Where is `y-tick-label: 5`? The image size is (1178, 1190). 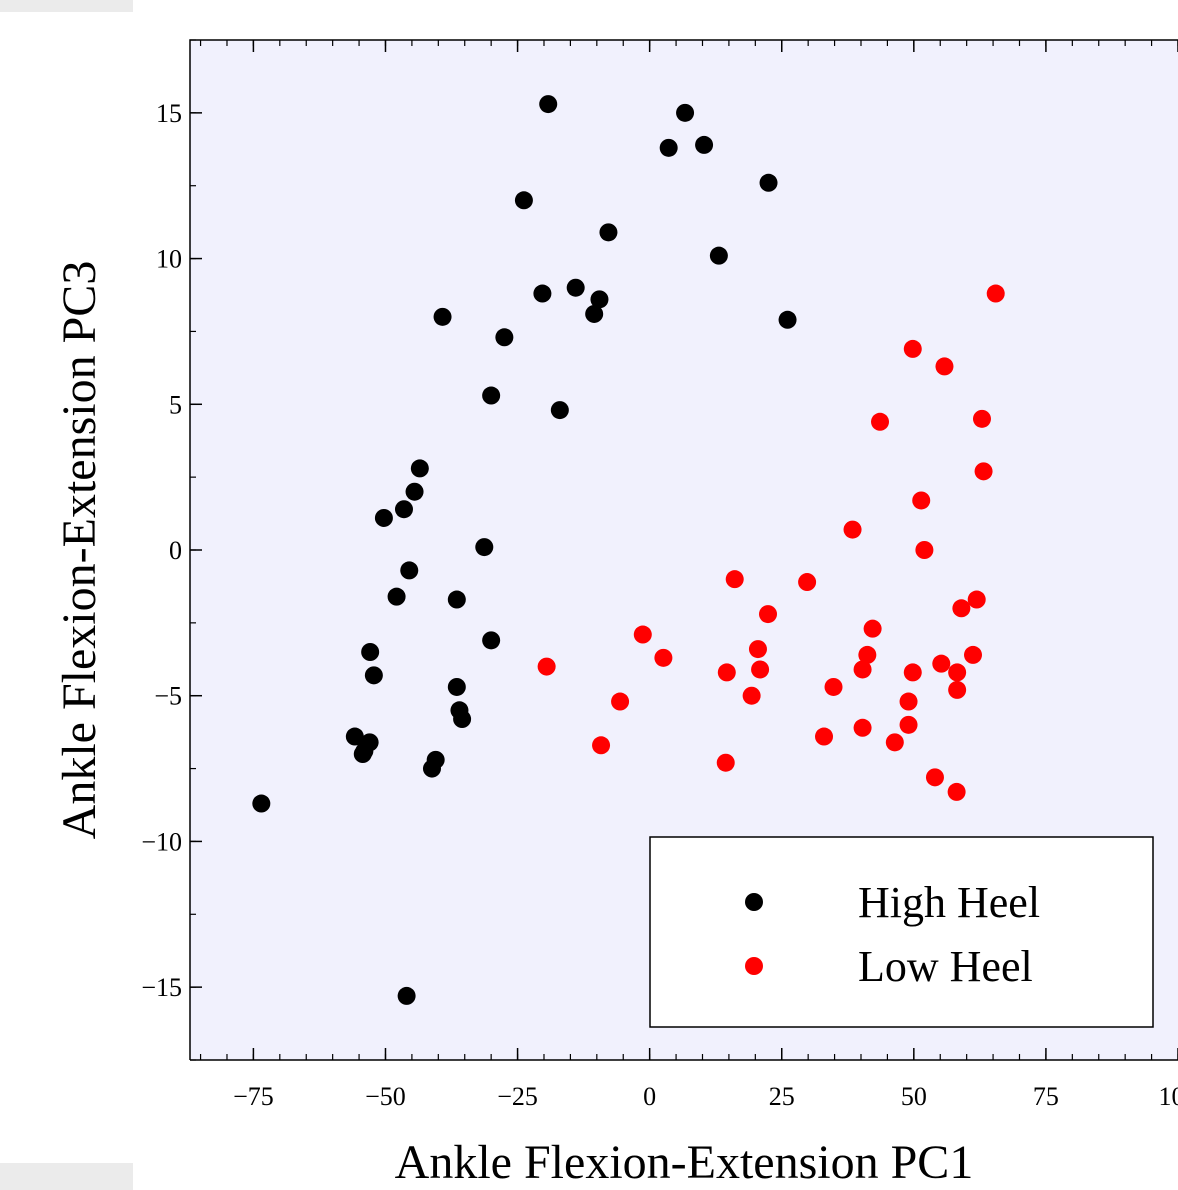
y-tick-label: 5 is located at coordinates (175, 404).